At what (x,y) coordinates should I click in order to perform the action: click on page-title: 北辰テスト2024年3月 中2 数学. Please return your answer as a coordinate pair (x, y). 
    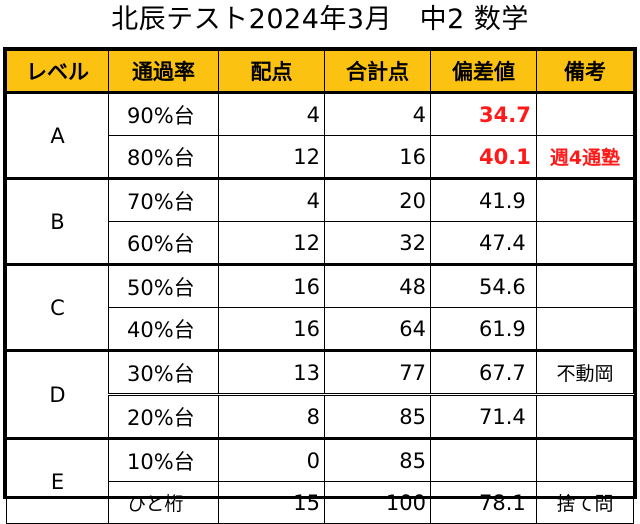
    Looking at the image, I should click on (320, 19).